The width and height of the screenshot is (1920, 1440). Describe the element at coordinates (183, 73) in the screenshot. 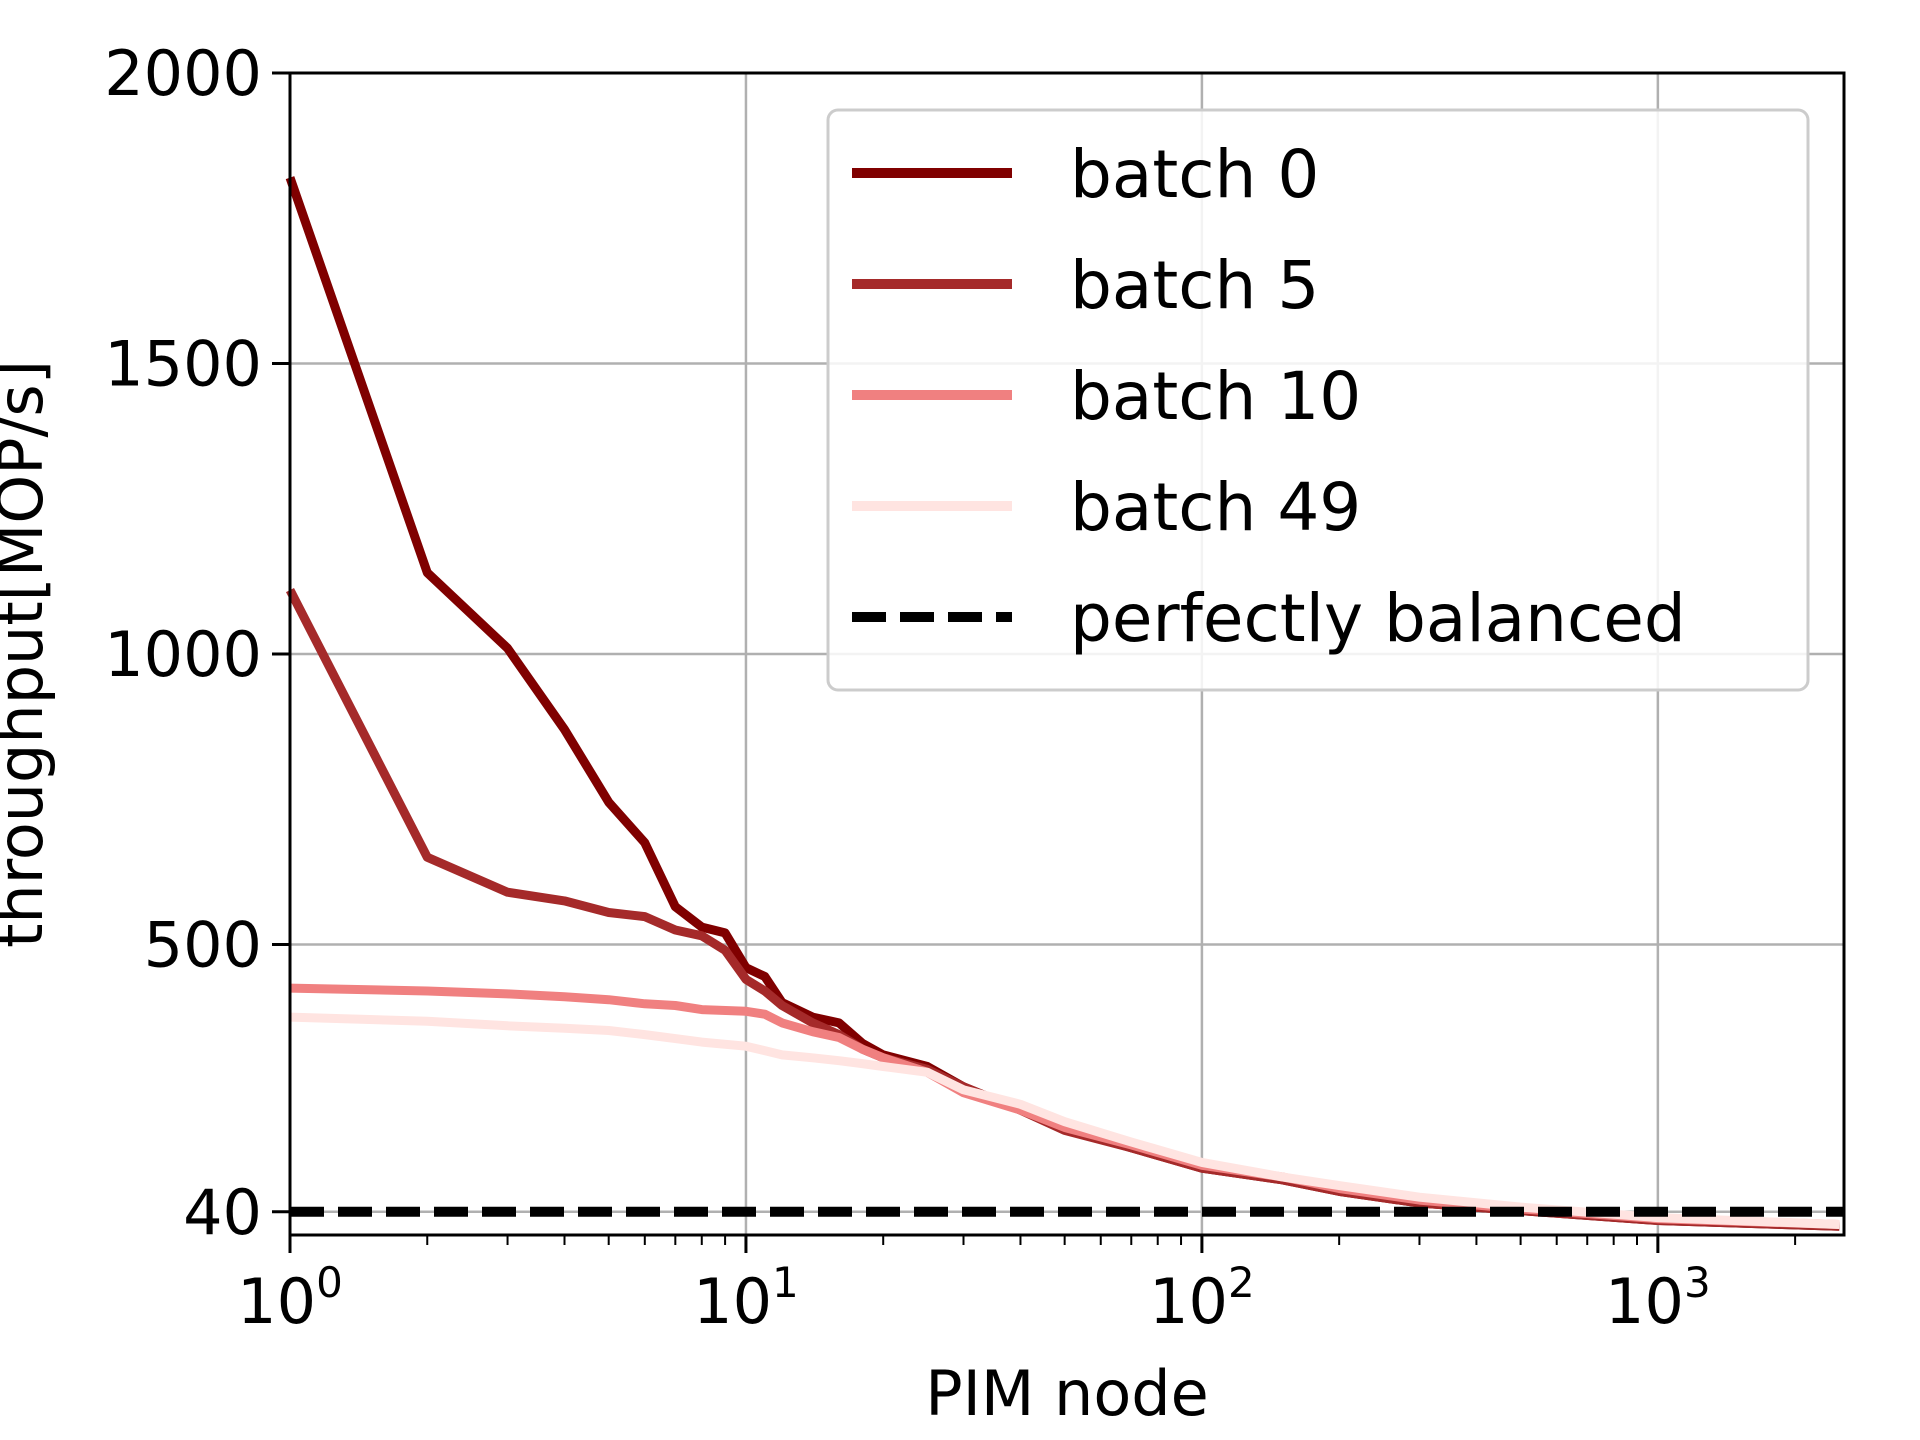

I see `y-tick-label: 2000` at that location.